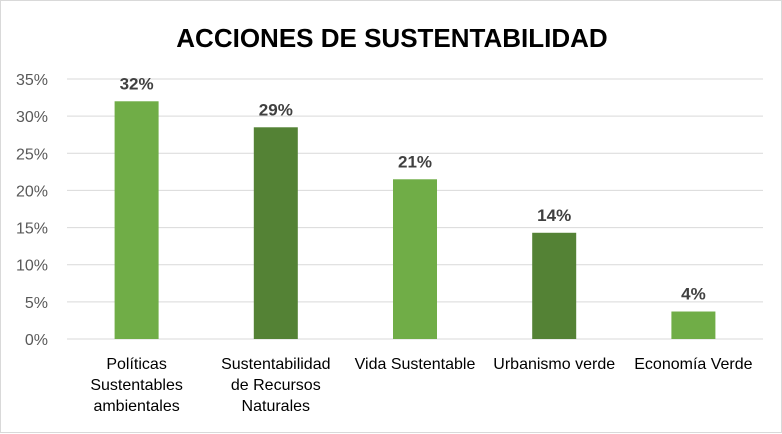  What do you see at coordinates (415, 161) in the screenshot?
I see `data-label: 21%` at bounding box center [415, 161].